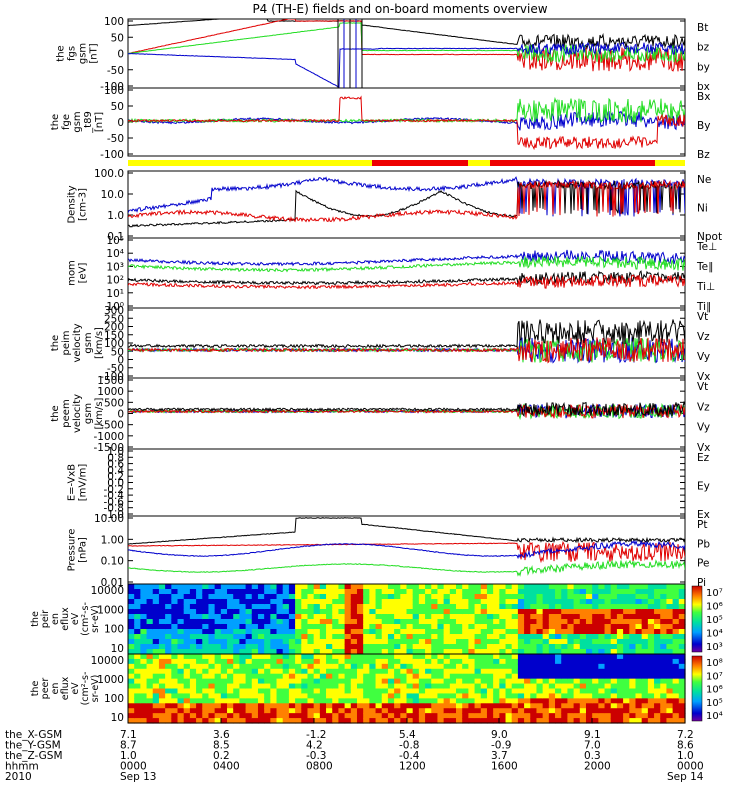 The image size is (750, 800). I want to click on ylabel-line: the, so click(55, 122).